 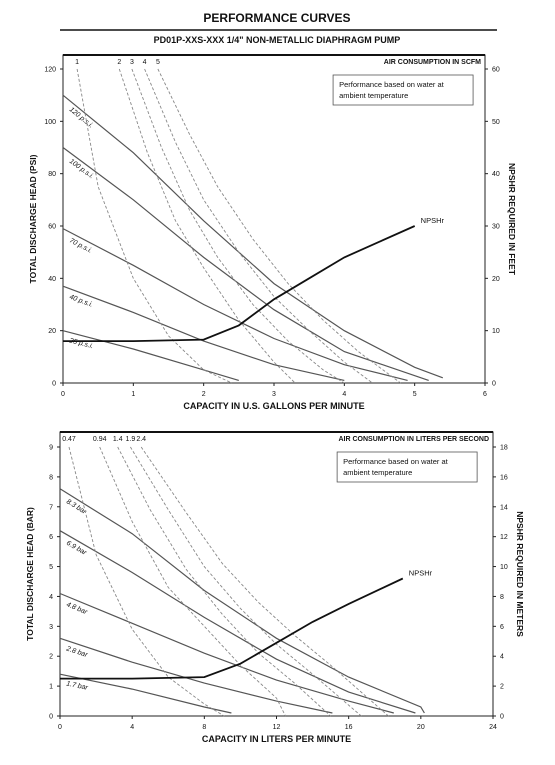 What do you see at coordinates (100, 439) in the screenshot?
I see `air-curve-label: 0.94` at bounding box center [100, 439].